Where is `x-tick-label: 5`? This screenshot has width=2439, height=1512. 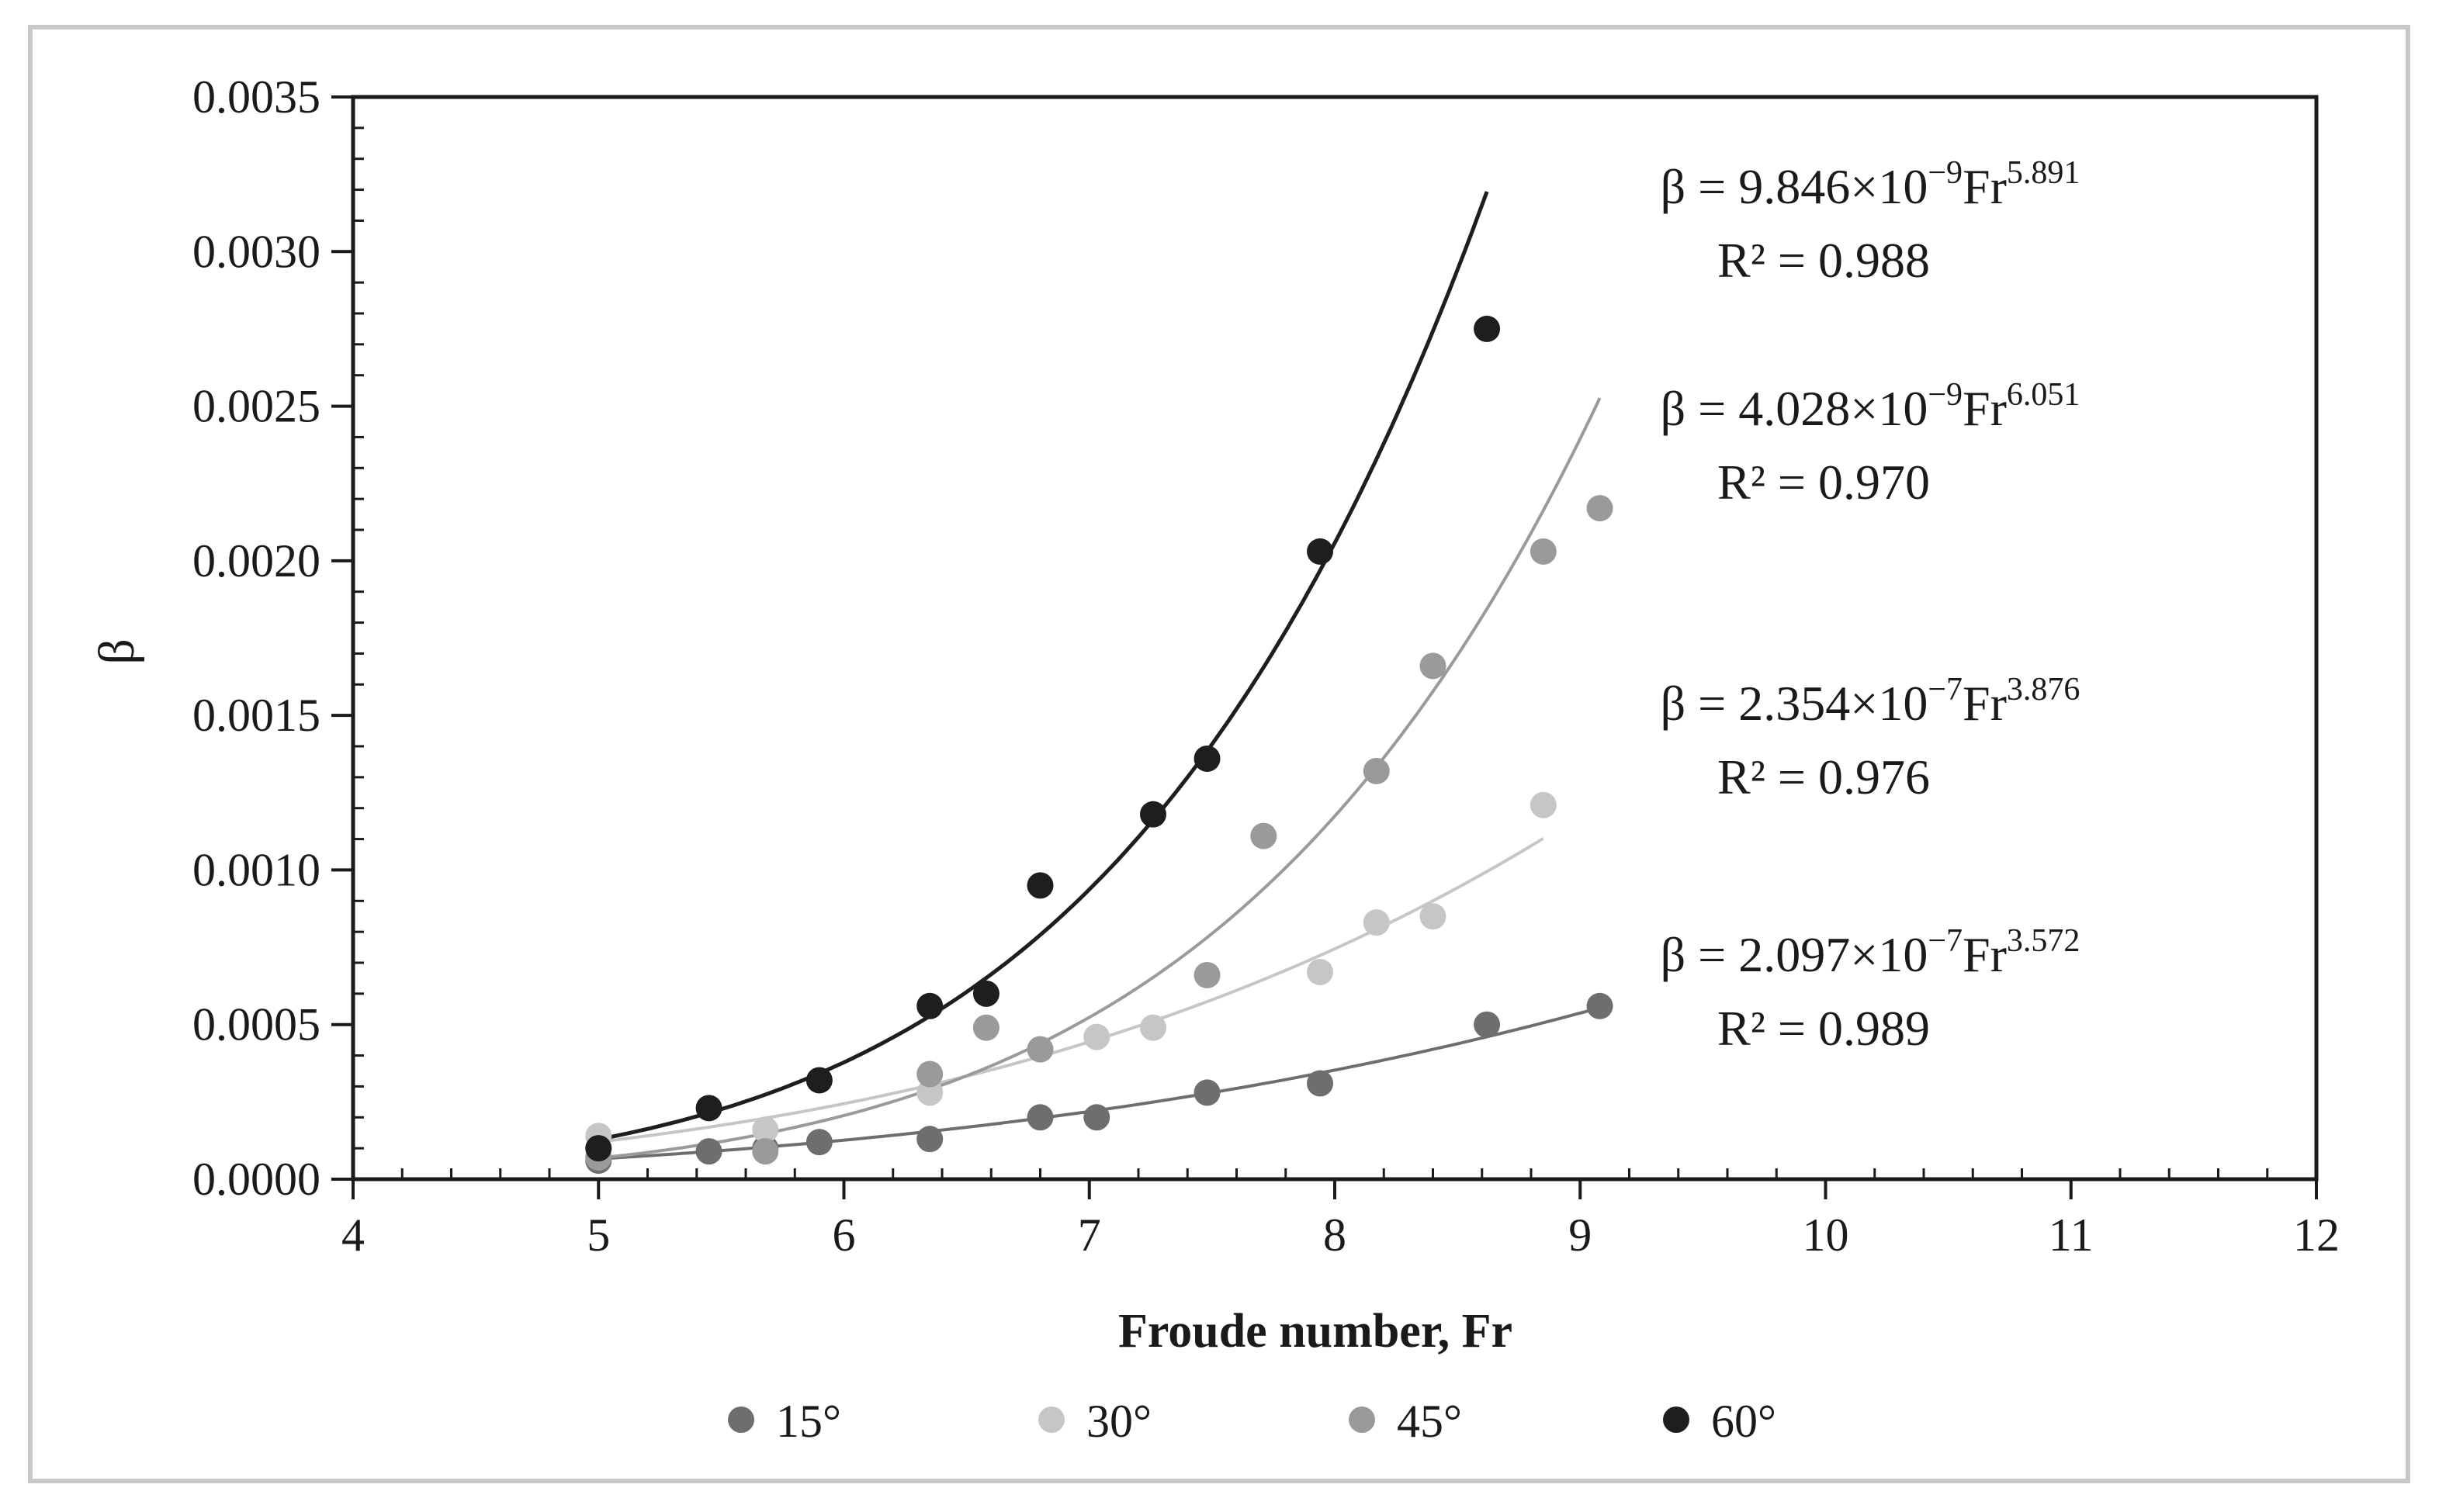
x-tick-label: 5 is located at coordinates (598, 1235).